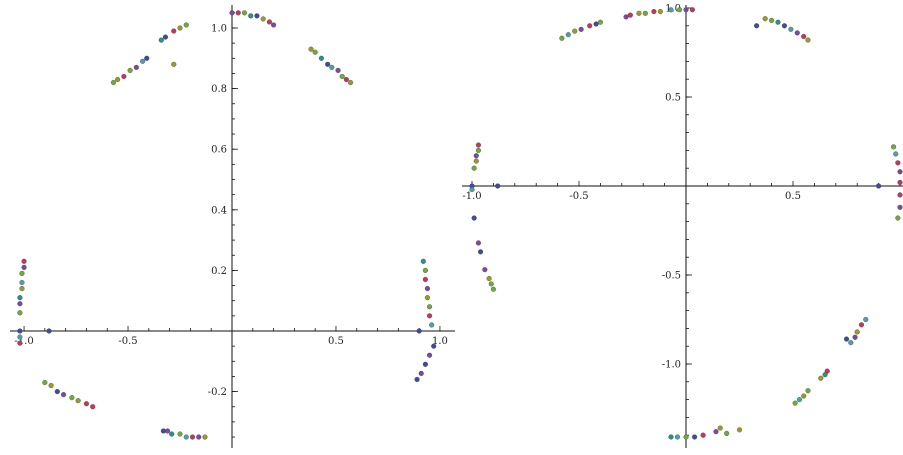 The width and height of the screenshot is (903, 455). What do you see at coordinates (440, 341) in the screenshot?
I see `x-tick-label: 1.0` at bounding box center [440, 341].